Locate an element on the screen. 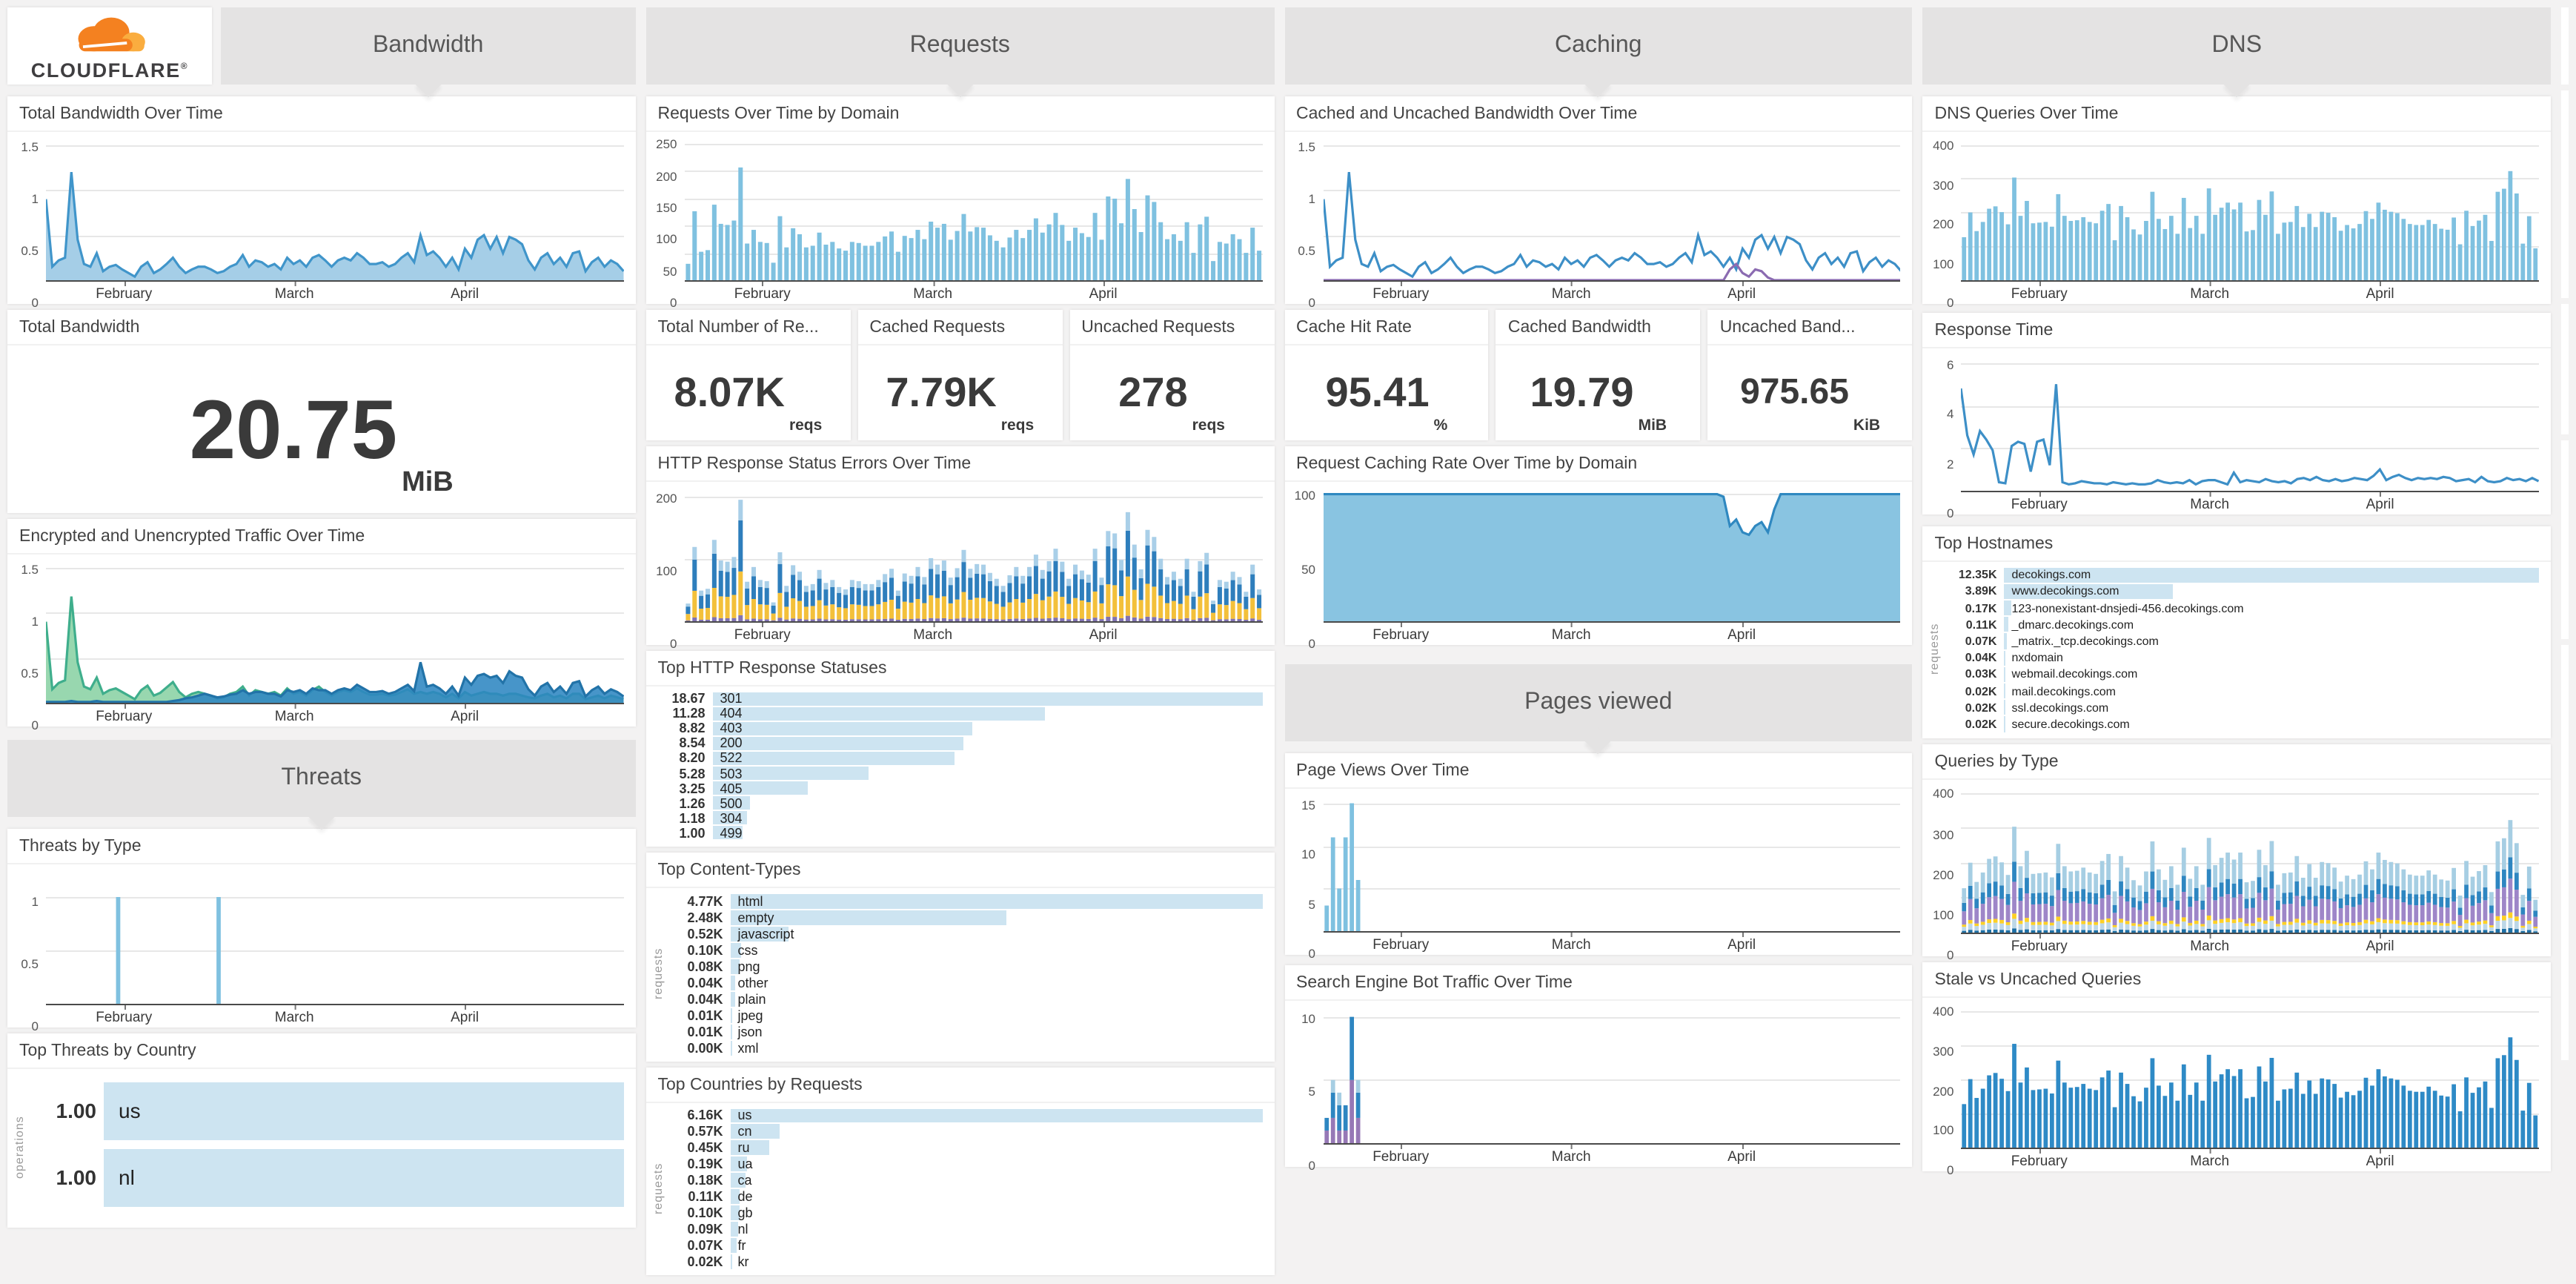 The width and height of the screenshot is (2576, 1284). row-value: 3.89K is located at coordinates (1981, 591).